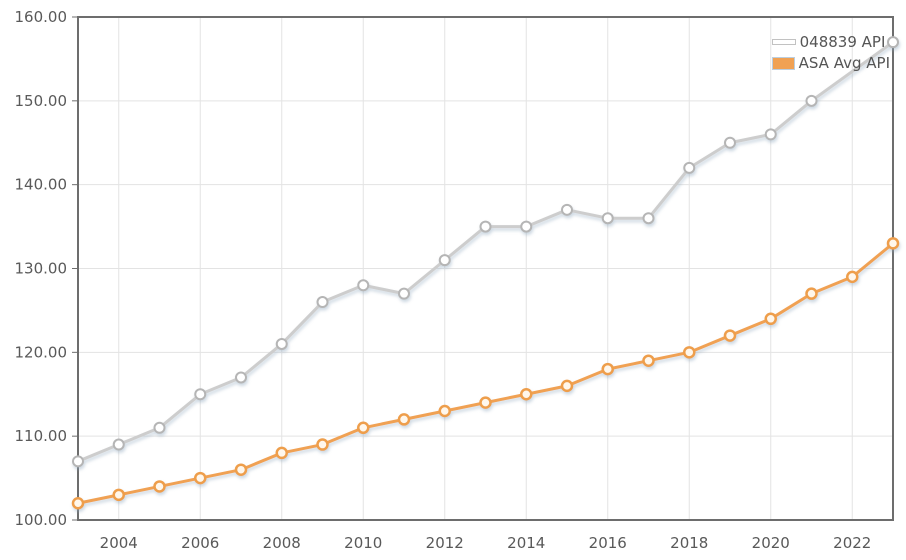  Describe the element at coordinates (282, 543) in the screenshot. I see `x-axis-label: 2008` at that location.